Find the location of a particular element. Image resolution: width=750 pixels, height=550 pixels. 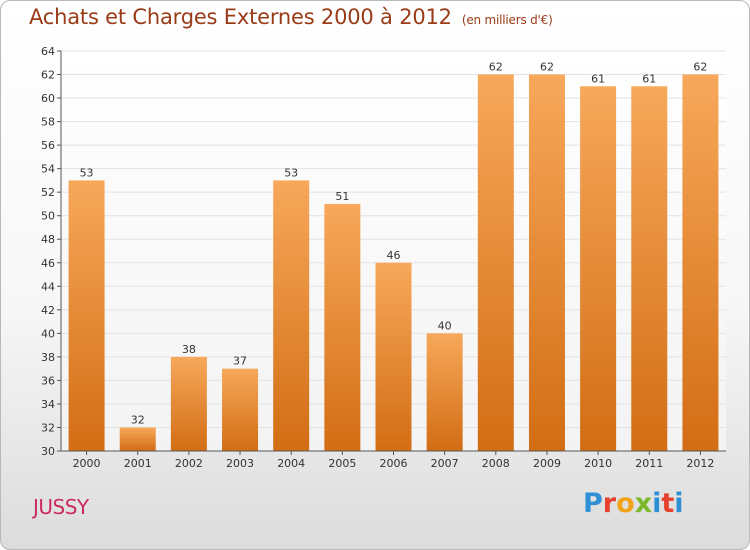

x-tick-label: 2009 is located at coordinates (547, 463).